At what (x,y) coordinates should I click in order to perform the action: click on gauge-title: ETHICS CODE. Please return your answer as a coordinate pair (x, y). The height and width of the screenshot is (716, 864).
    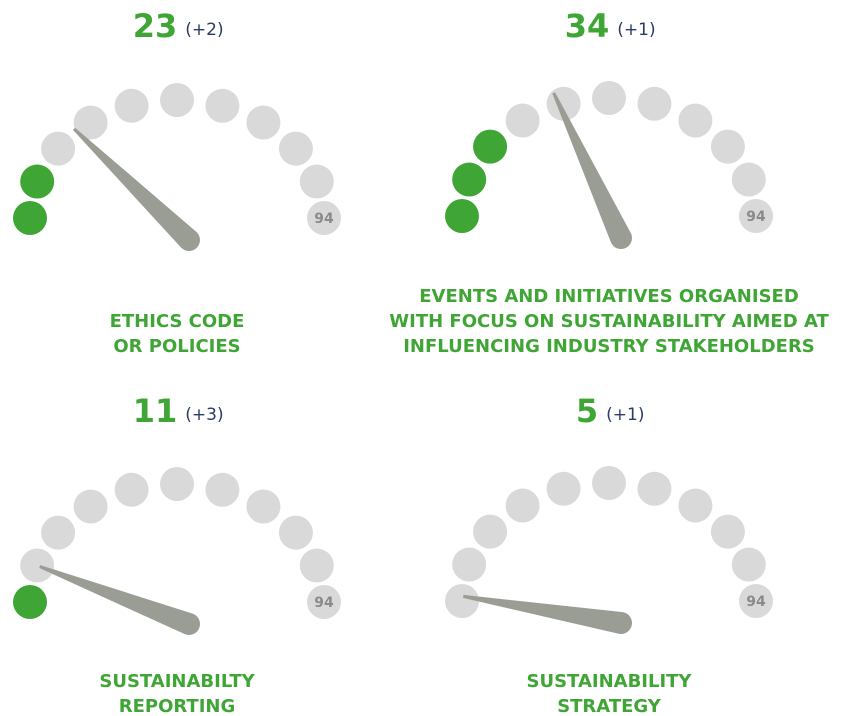
    Looking at the image, I should click on (177, 321).